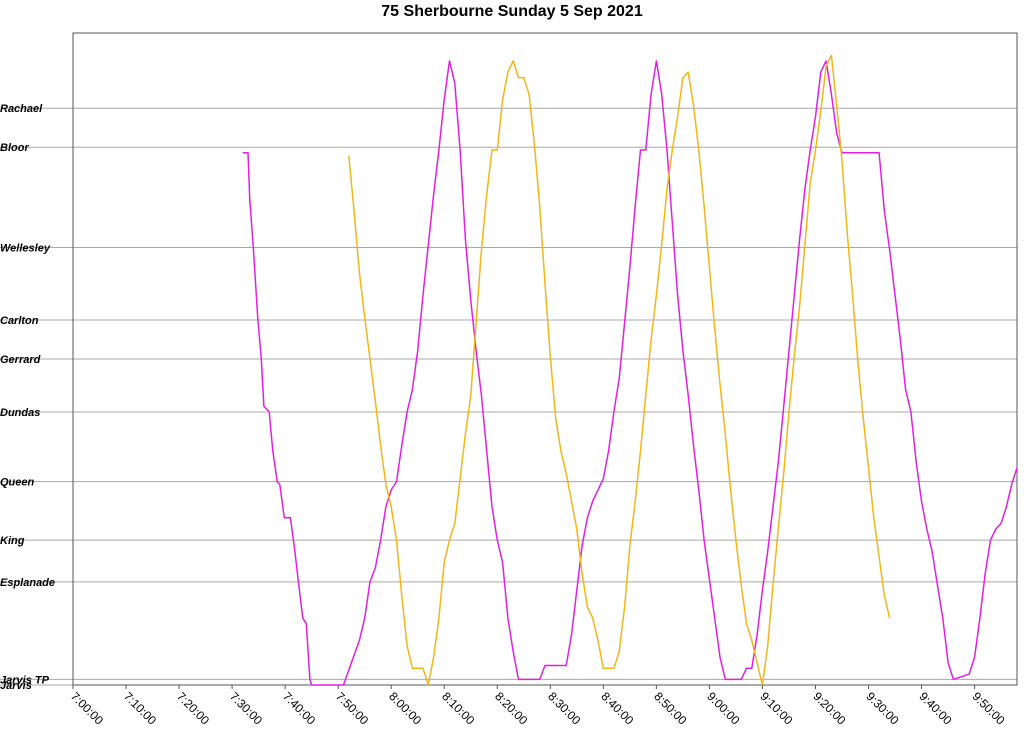 This screenshot has height=743, width=1024. Describe the element at coordinates (17, 483) in the screenshot. I see `stop-label: Queen` at that location.